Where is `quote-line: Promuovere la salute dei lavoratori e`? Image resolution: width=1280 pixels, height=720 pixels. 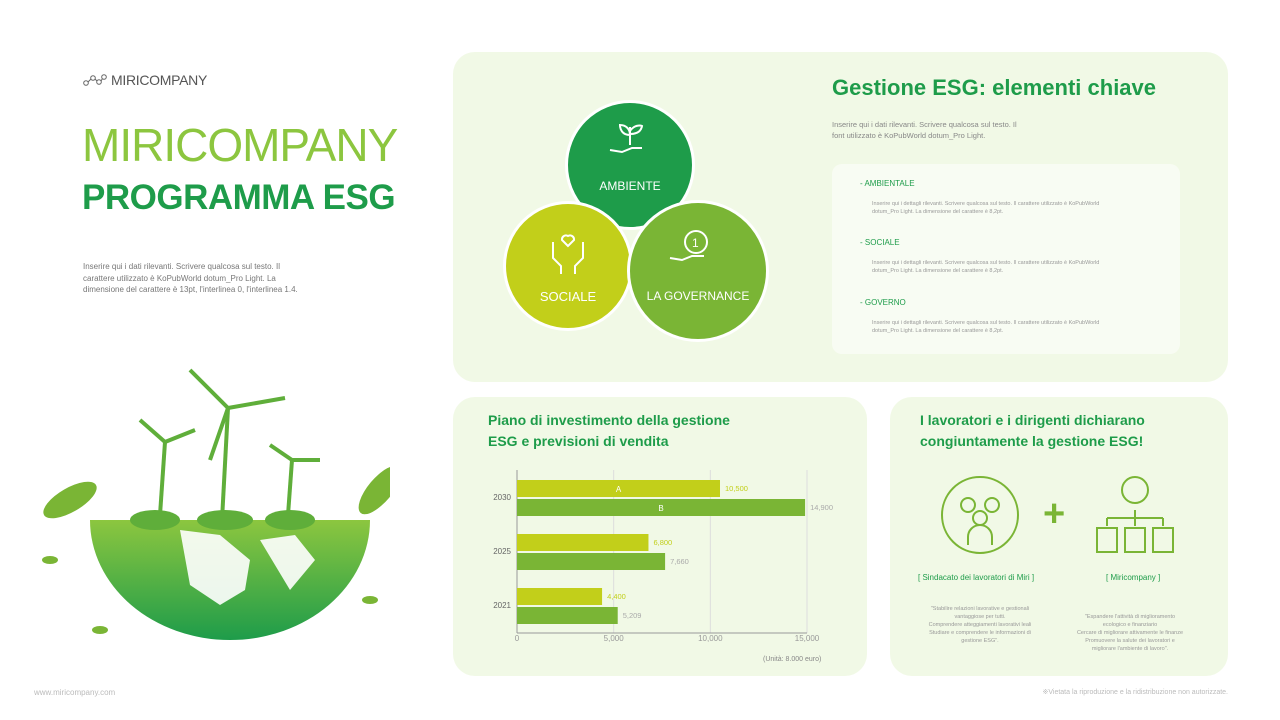
quote-line: Promuovere la salute dei lavoratori e is located at coordinates (1130, 640).